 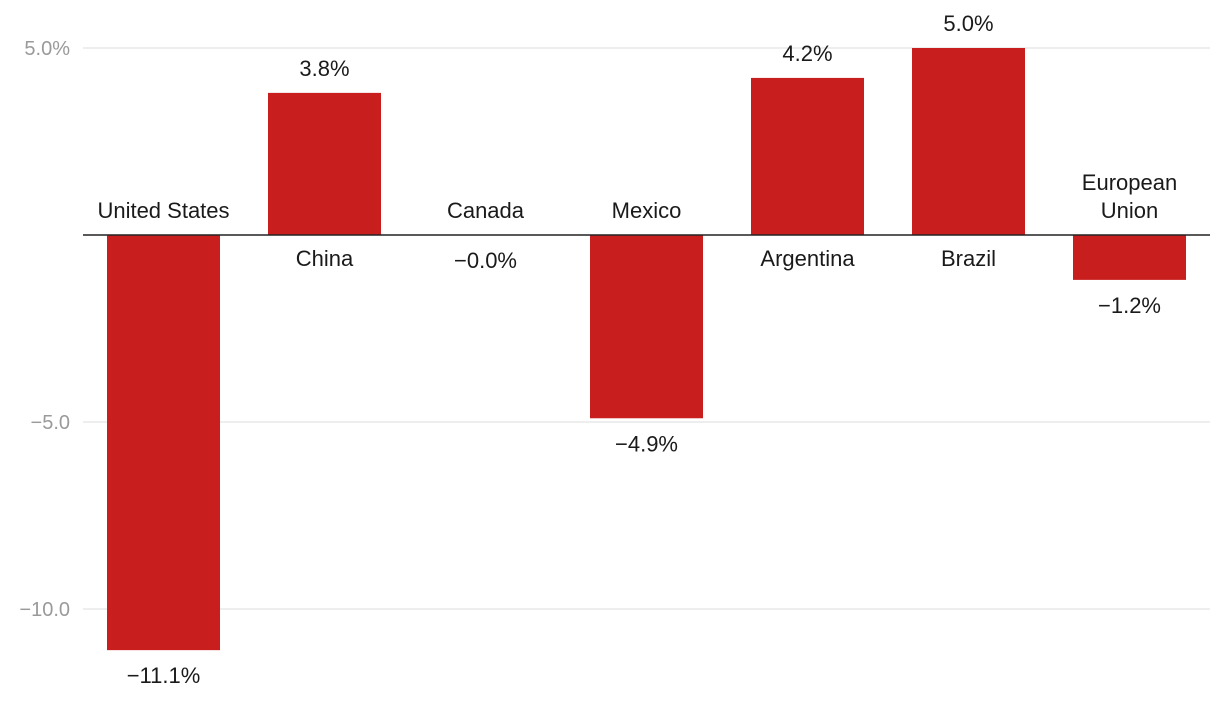 What do you see at coordinates (44, 610) in the screenshot?
I see `y-tick-label: −10.0` at bounding box center [44, 610].